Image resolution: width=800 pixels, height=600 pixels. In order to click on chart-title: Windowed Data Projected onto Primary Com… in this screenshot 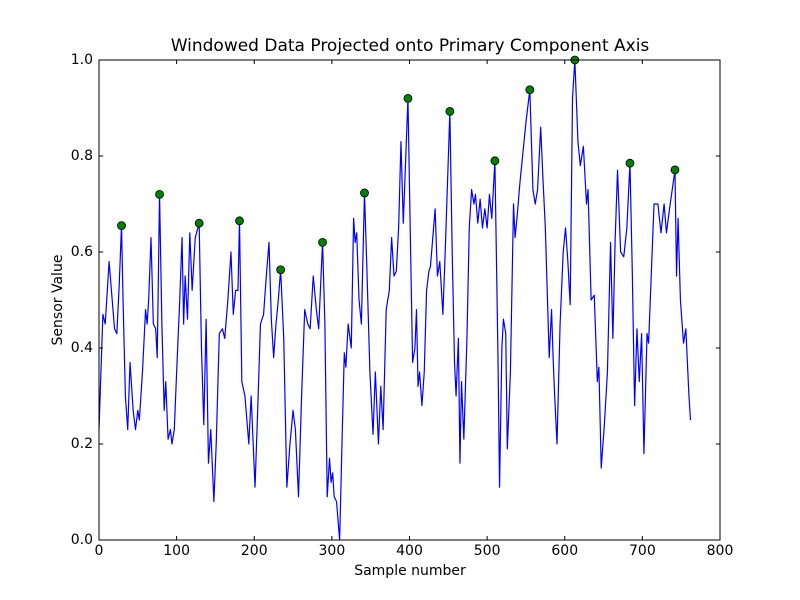, I will do `click(410, 46)`.